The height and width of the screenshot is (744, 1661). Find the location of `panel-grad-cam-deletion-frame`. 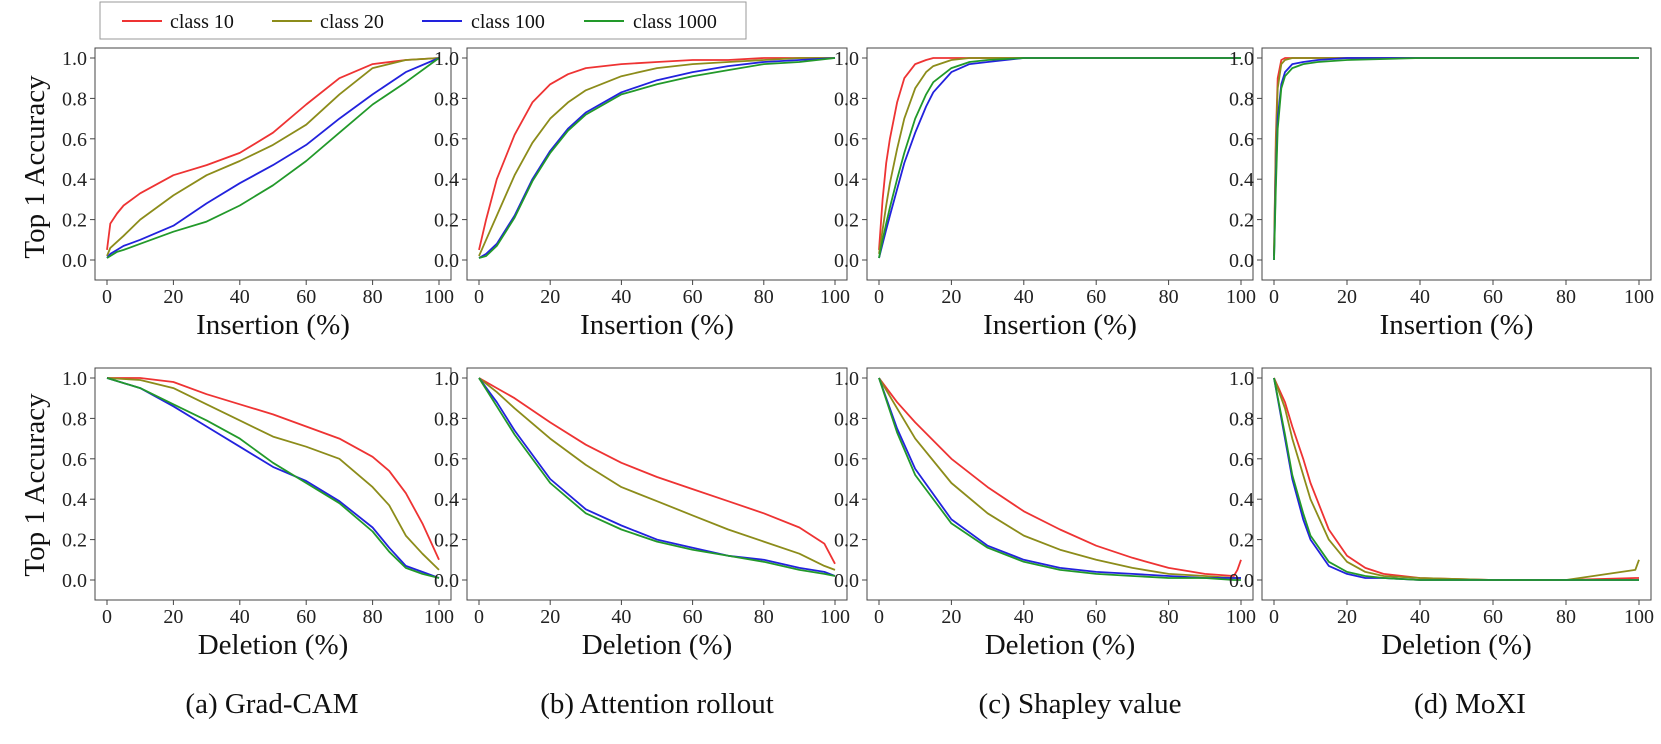

panel-grad-cam-deletion-frame is located at coordinates (273, 484).